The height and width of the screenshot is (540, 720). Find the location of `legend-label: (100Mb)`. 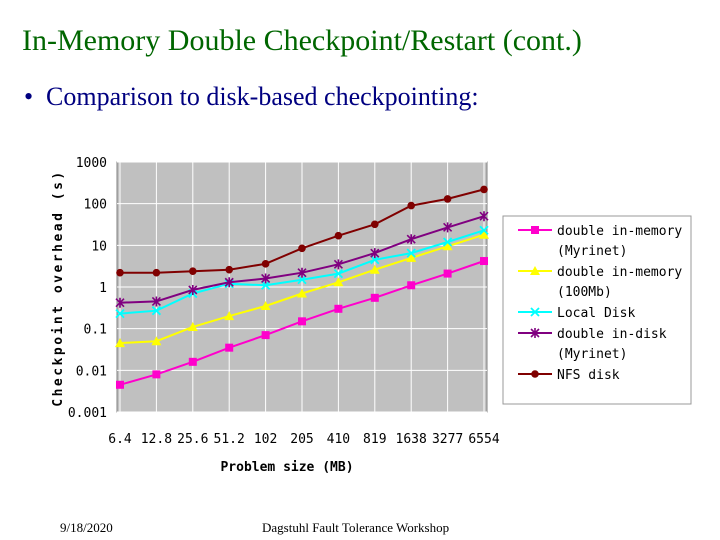

legend-label: (100Mb) is located at coordinates (584, 292).